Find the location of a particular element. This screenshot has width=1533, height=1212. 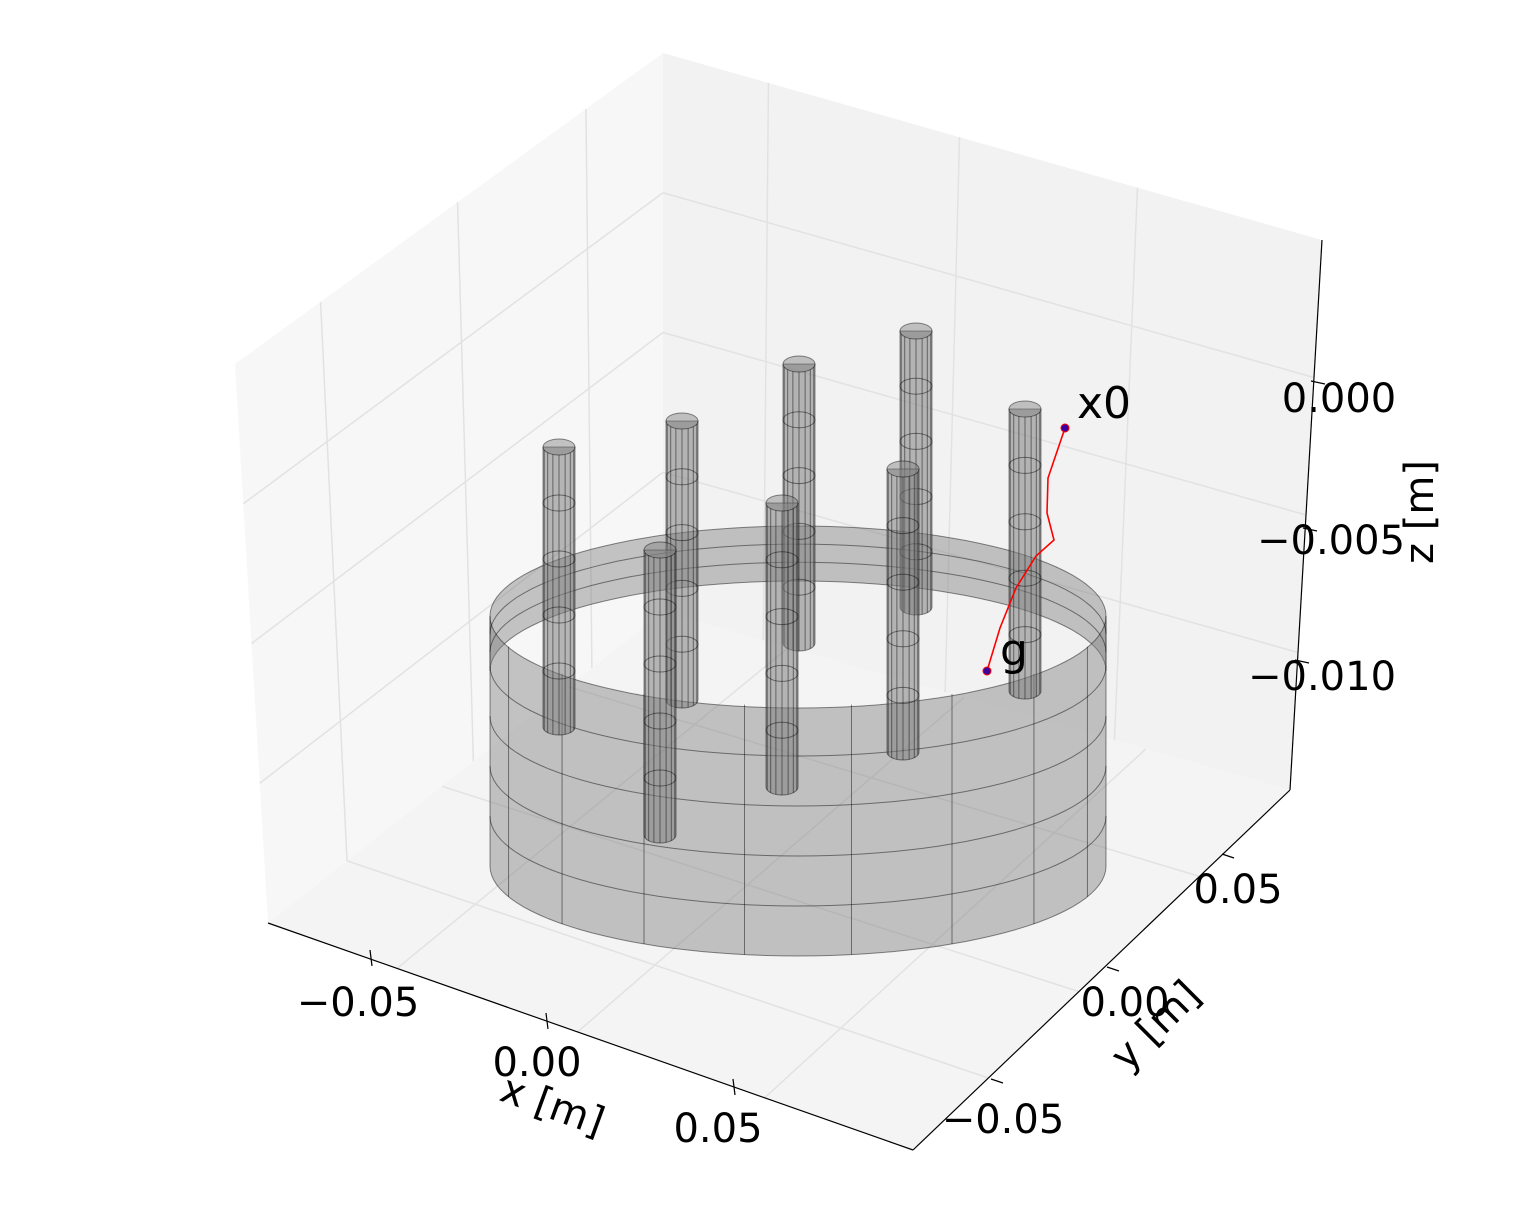

trajectory is located at coordinates (1026, 549).